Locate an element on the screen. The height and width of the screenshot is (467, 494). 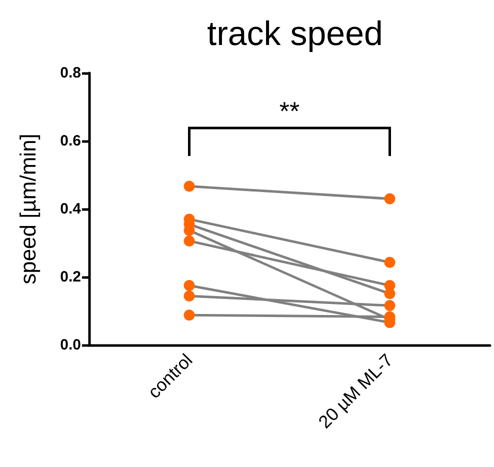
annotation: ** is located at coordinates (289, 111).